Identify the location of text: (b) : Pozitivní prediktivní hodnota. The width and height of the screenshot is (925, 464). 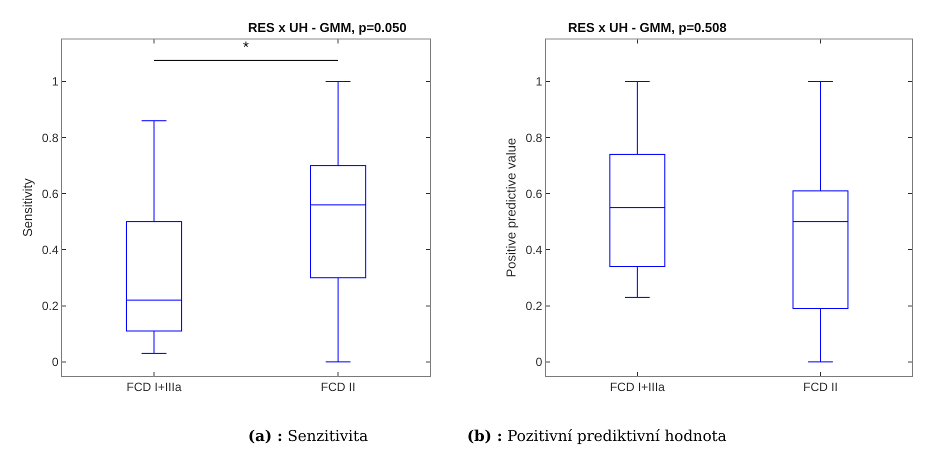
(597, 436).